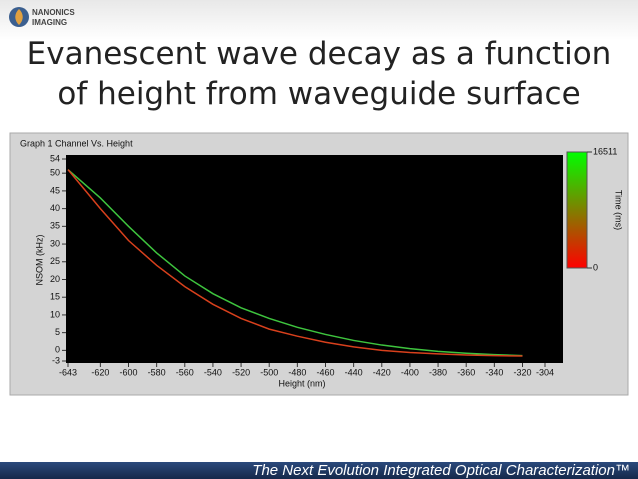  I want to click on colorbar-label: Time (ms), so click(619, 210).